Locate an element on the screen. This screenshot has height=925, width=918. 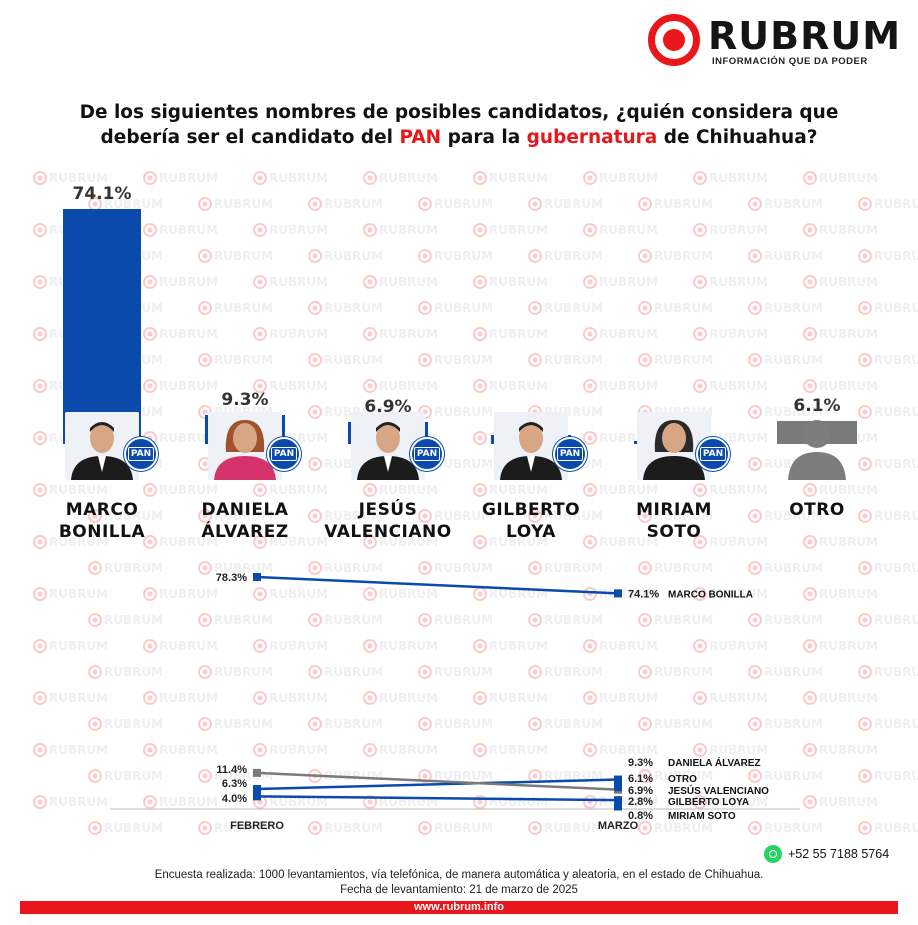
trend-value-label: 9.3% is located at coordinates (640, 763).